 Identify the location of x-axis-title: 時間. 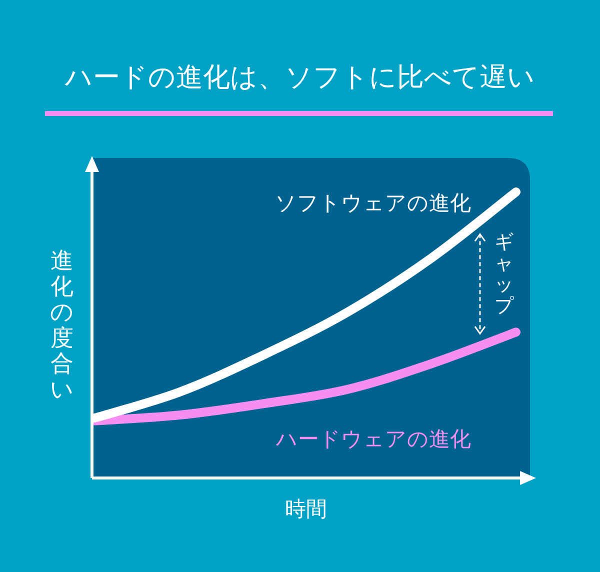
(306, 509).